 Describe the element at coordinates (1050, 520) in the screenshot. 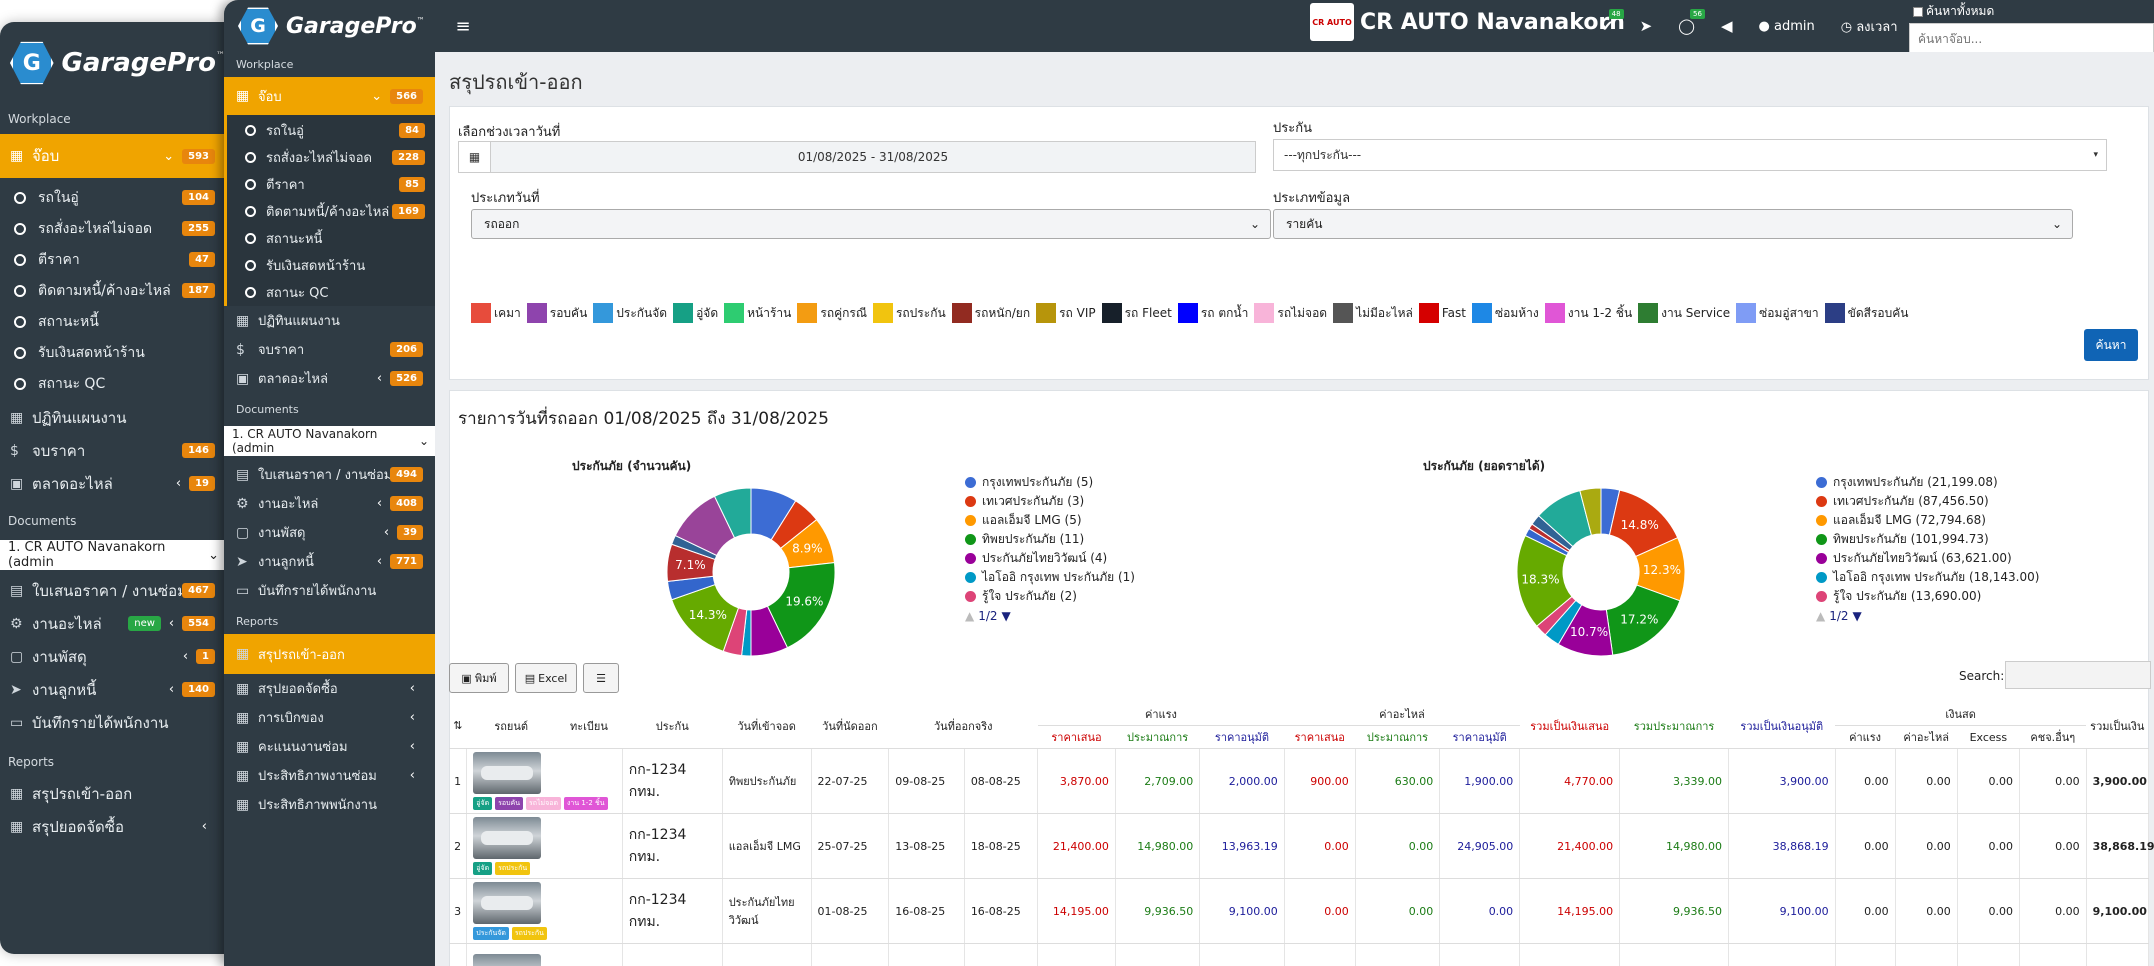

I see `pie-legend-item: แอลเอ็มจี LMG (5)` at that location.